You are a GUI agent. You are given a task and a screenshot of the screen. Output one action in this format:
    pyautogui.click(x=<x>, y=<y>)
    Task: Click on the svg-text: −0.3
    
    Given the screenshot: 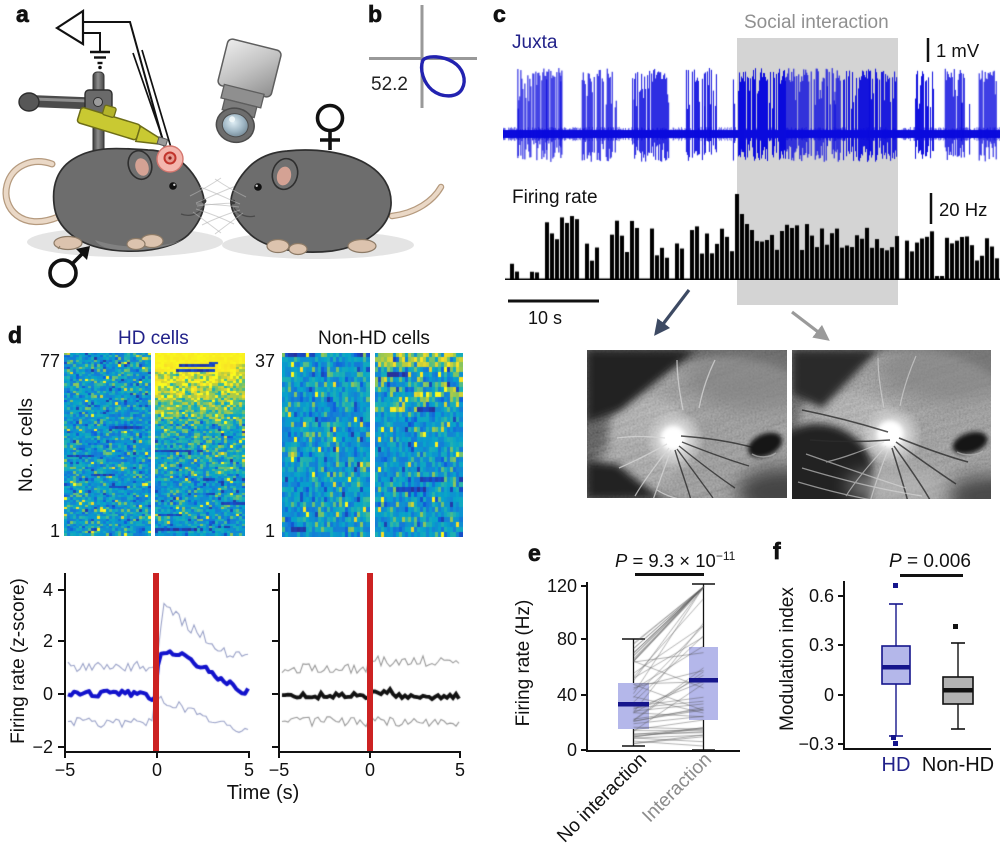 What is the action you would take?
    pyautogui.click(x=816, y=744)
    